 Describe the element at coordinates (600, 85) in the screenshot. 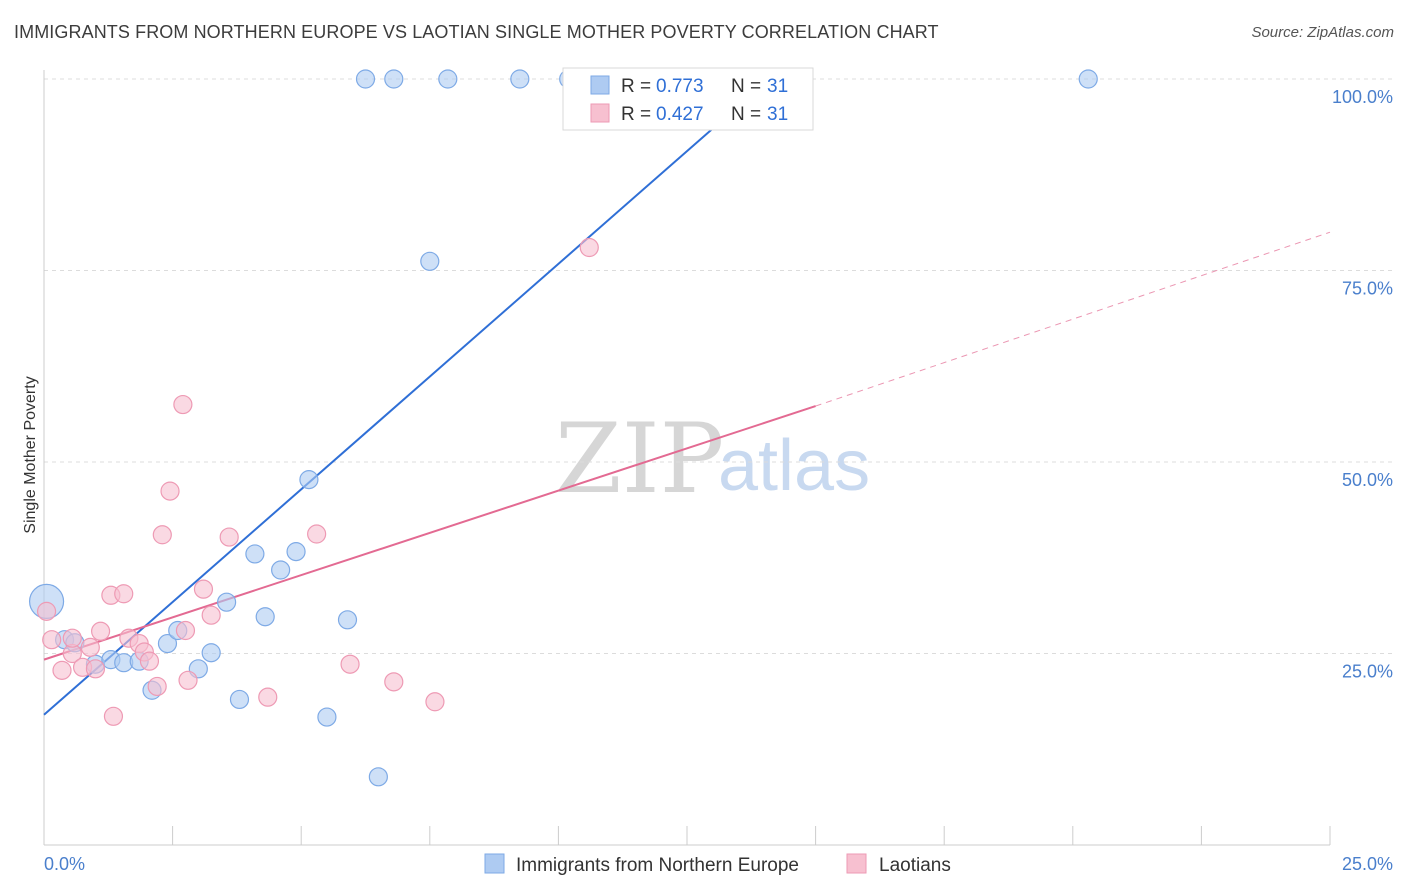

I see `legend-swatch-blue` at that location.